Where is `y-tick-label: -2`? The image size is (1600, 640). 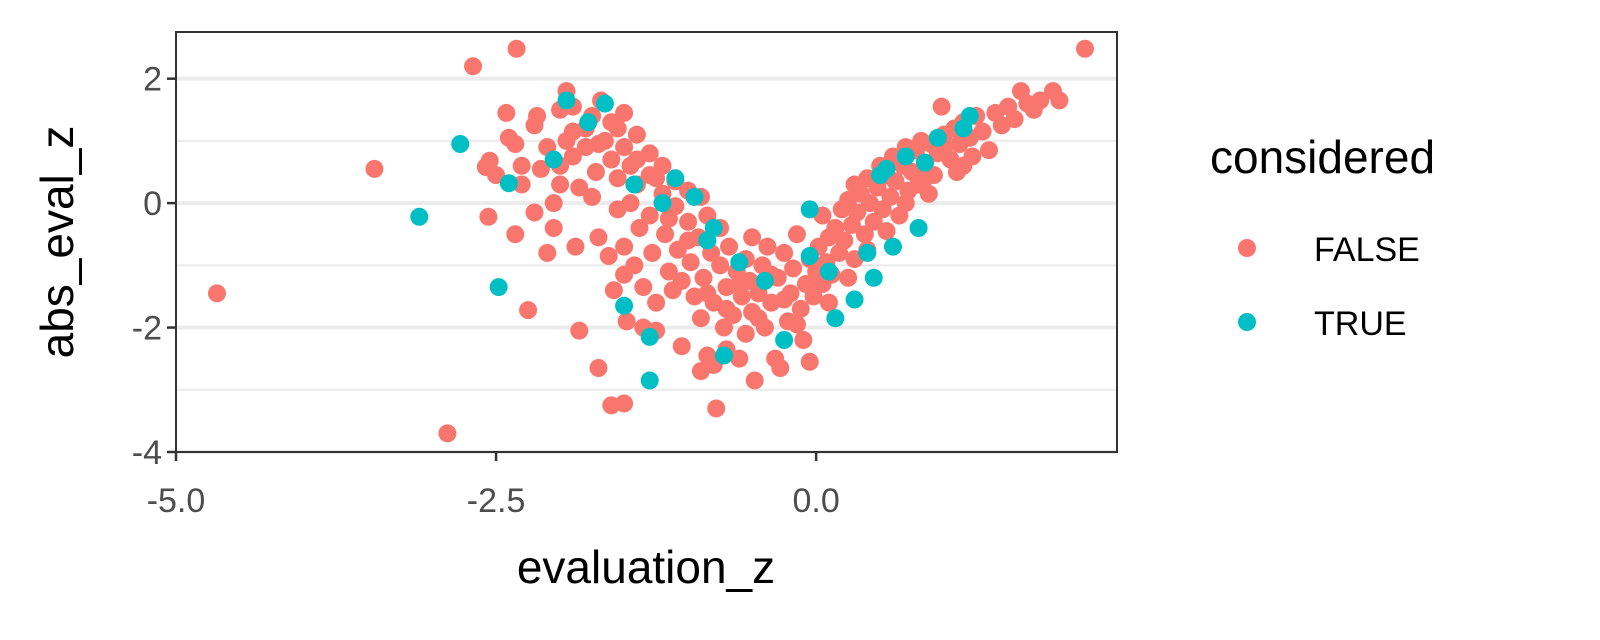 y-tick-label: -2 is located at coordinates (147, 329).